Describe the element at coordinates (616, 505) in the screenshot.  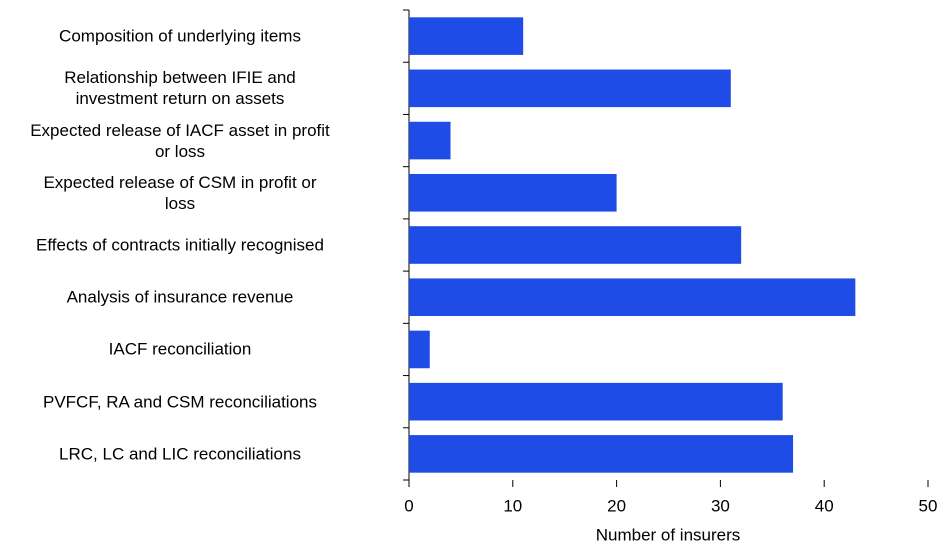
I see `x-tick-label: 20` at that location.